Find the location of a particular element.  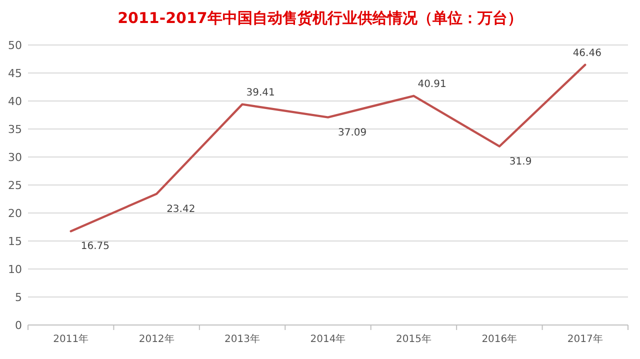

x-tick-label: 2012年 is located at coordinates (156, 339).